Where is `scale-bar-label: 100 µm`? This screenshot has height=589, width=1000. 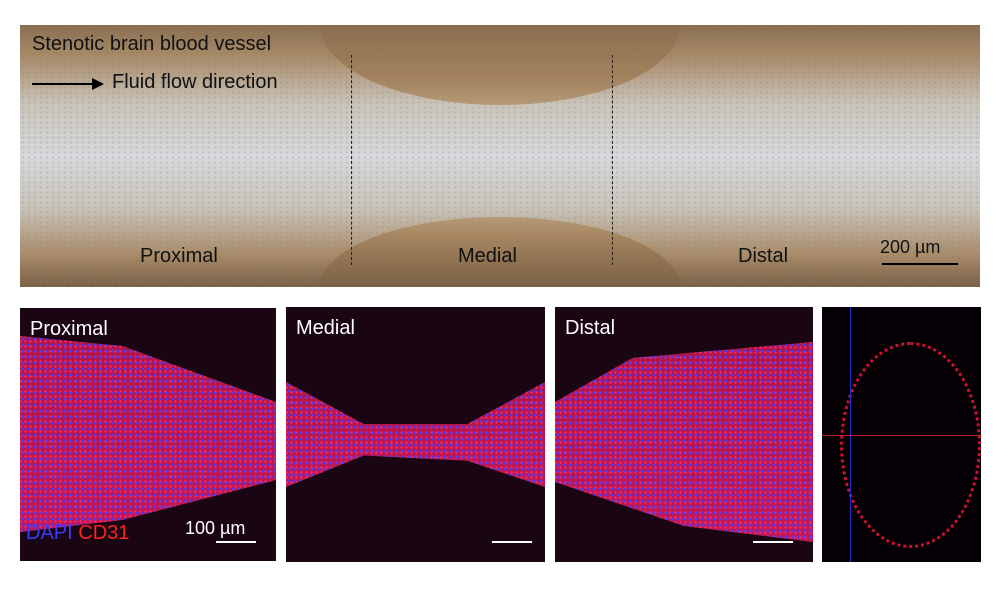 scale-bar-label: 100 µm is located at coordinates (215, 528).